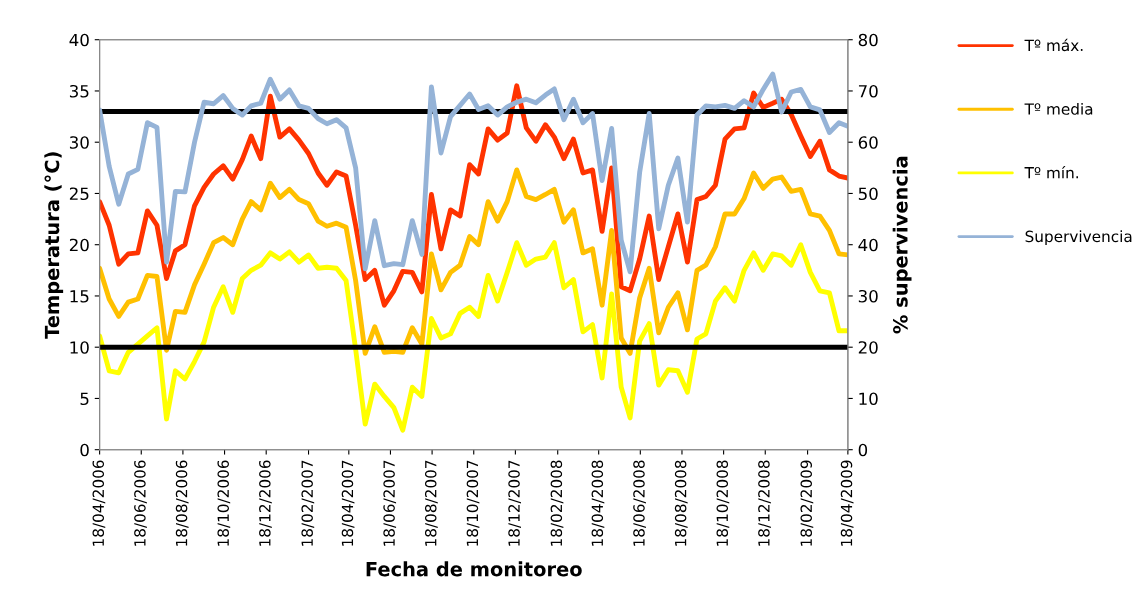  I want to click on y-tick-label: 20, so click(79, 245).